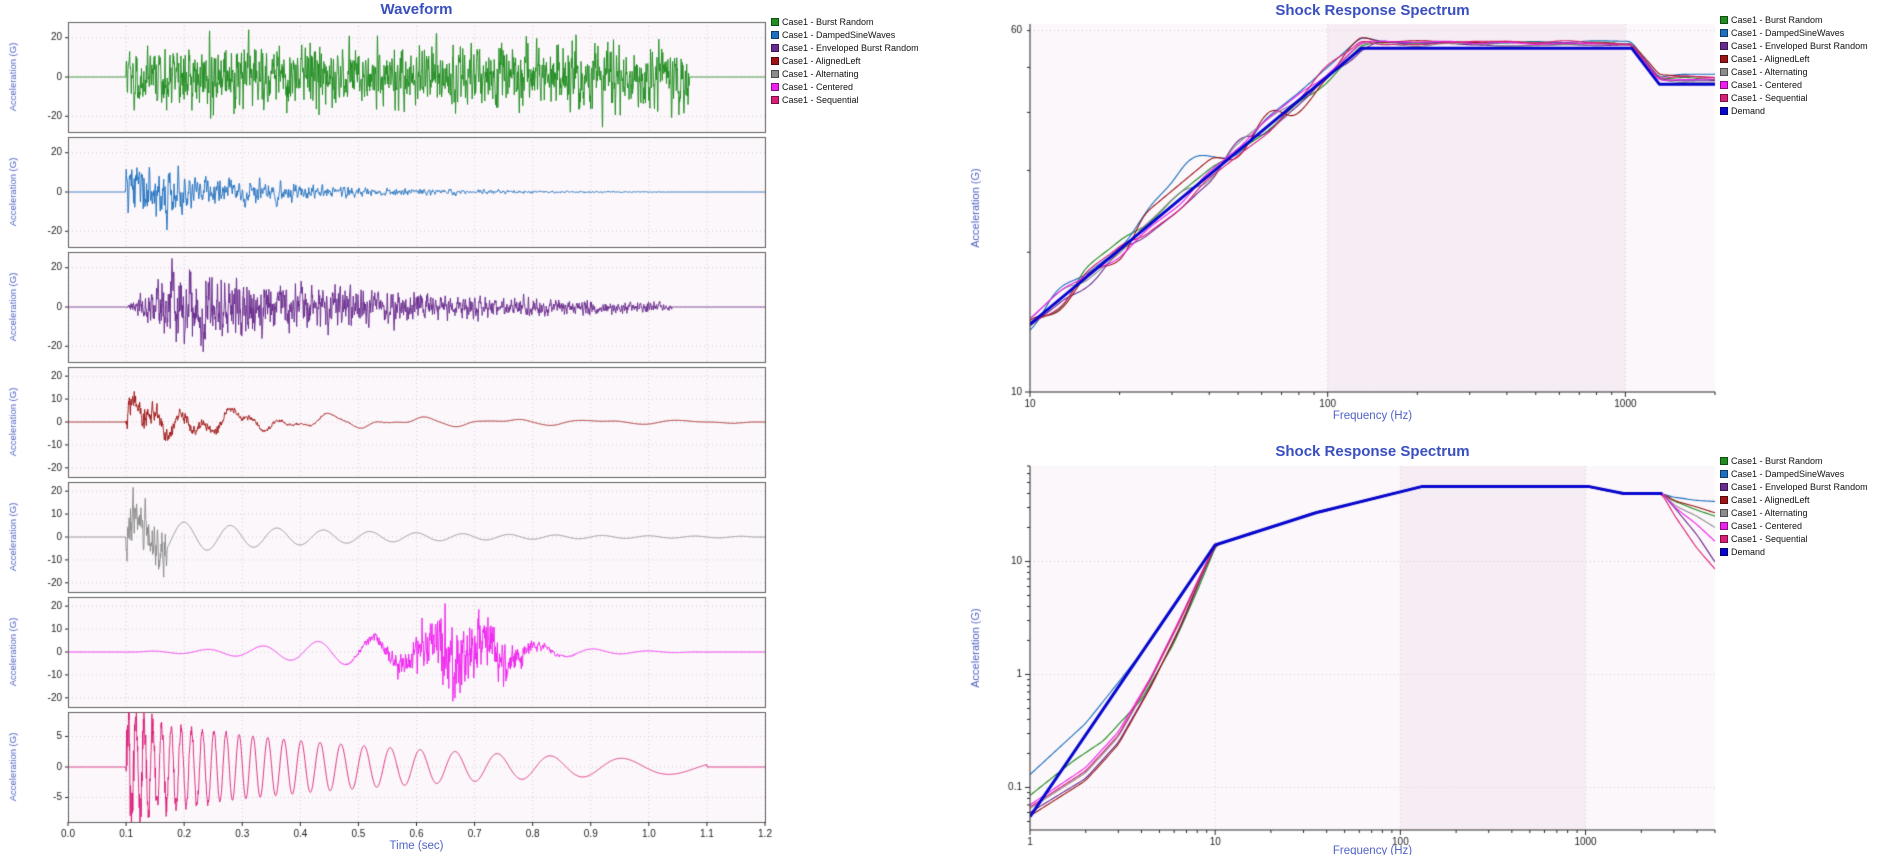  What do you see at coordinates (1372, 416) in the screenshot?
I see `srs-top-xlabel: Frequency (Hz)` at bounding box center [1372, 416].